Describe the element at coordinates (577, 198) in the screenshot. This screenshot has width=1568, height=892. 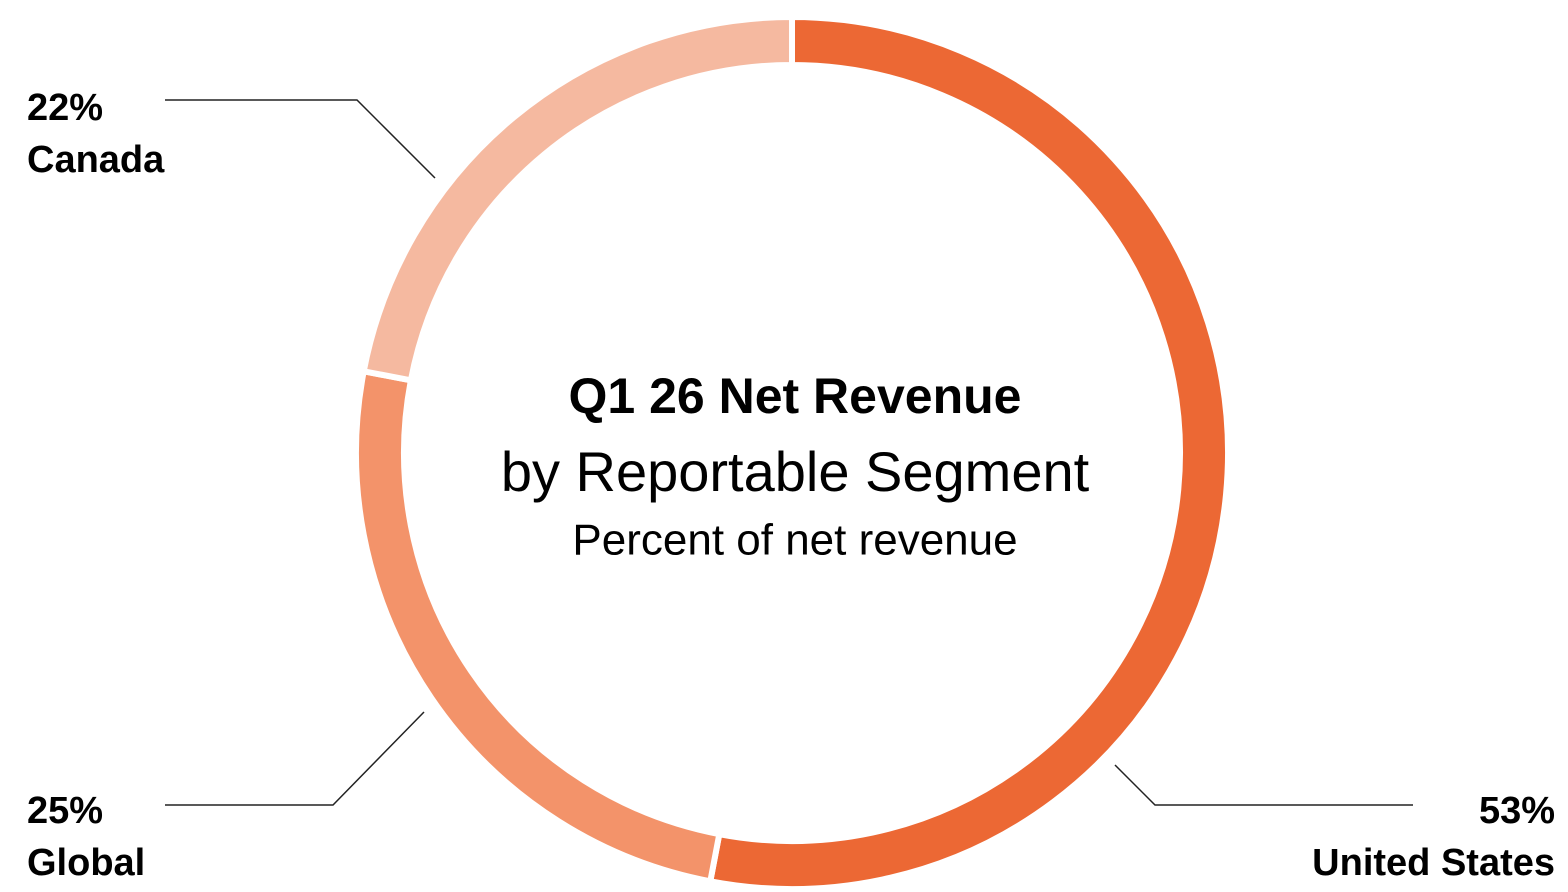
I see `donut-slice` at that location.